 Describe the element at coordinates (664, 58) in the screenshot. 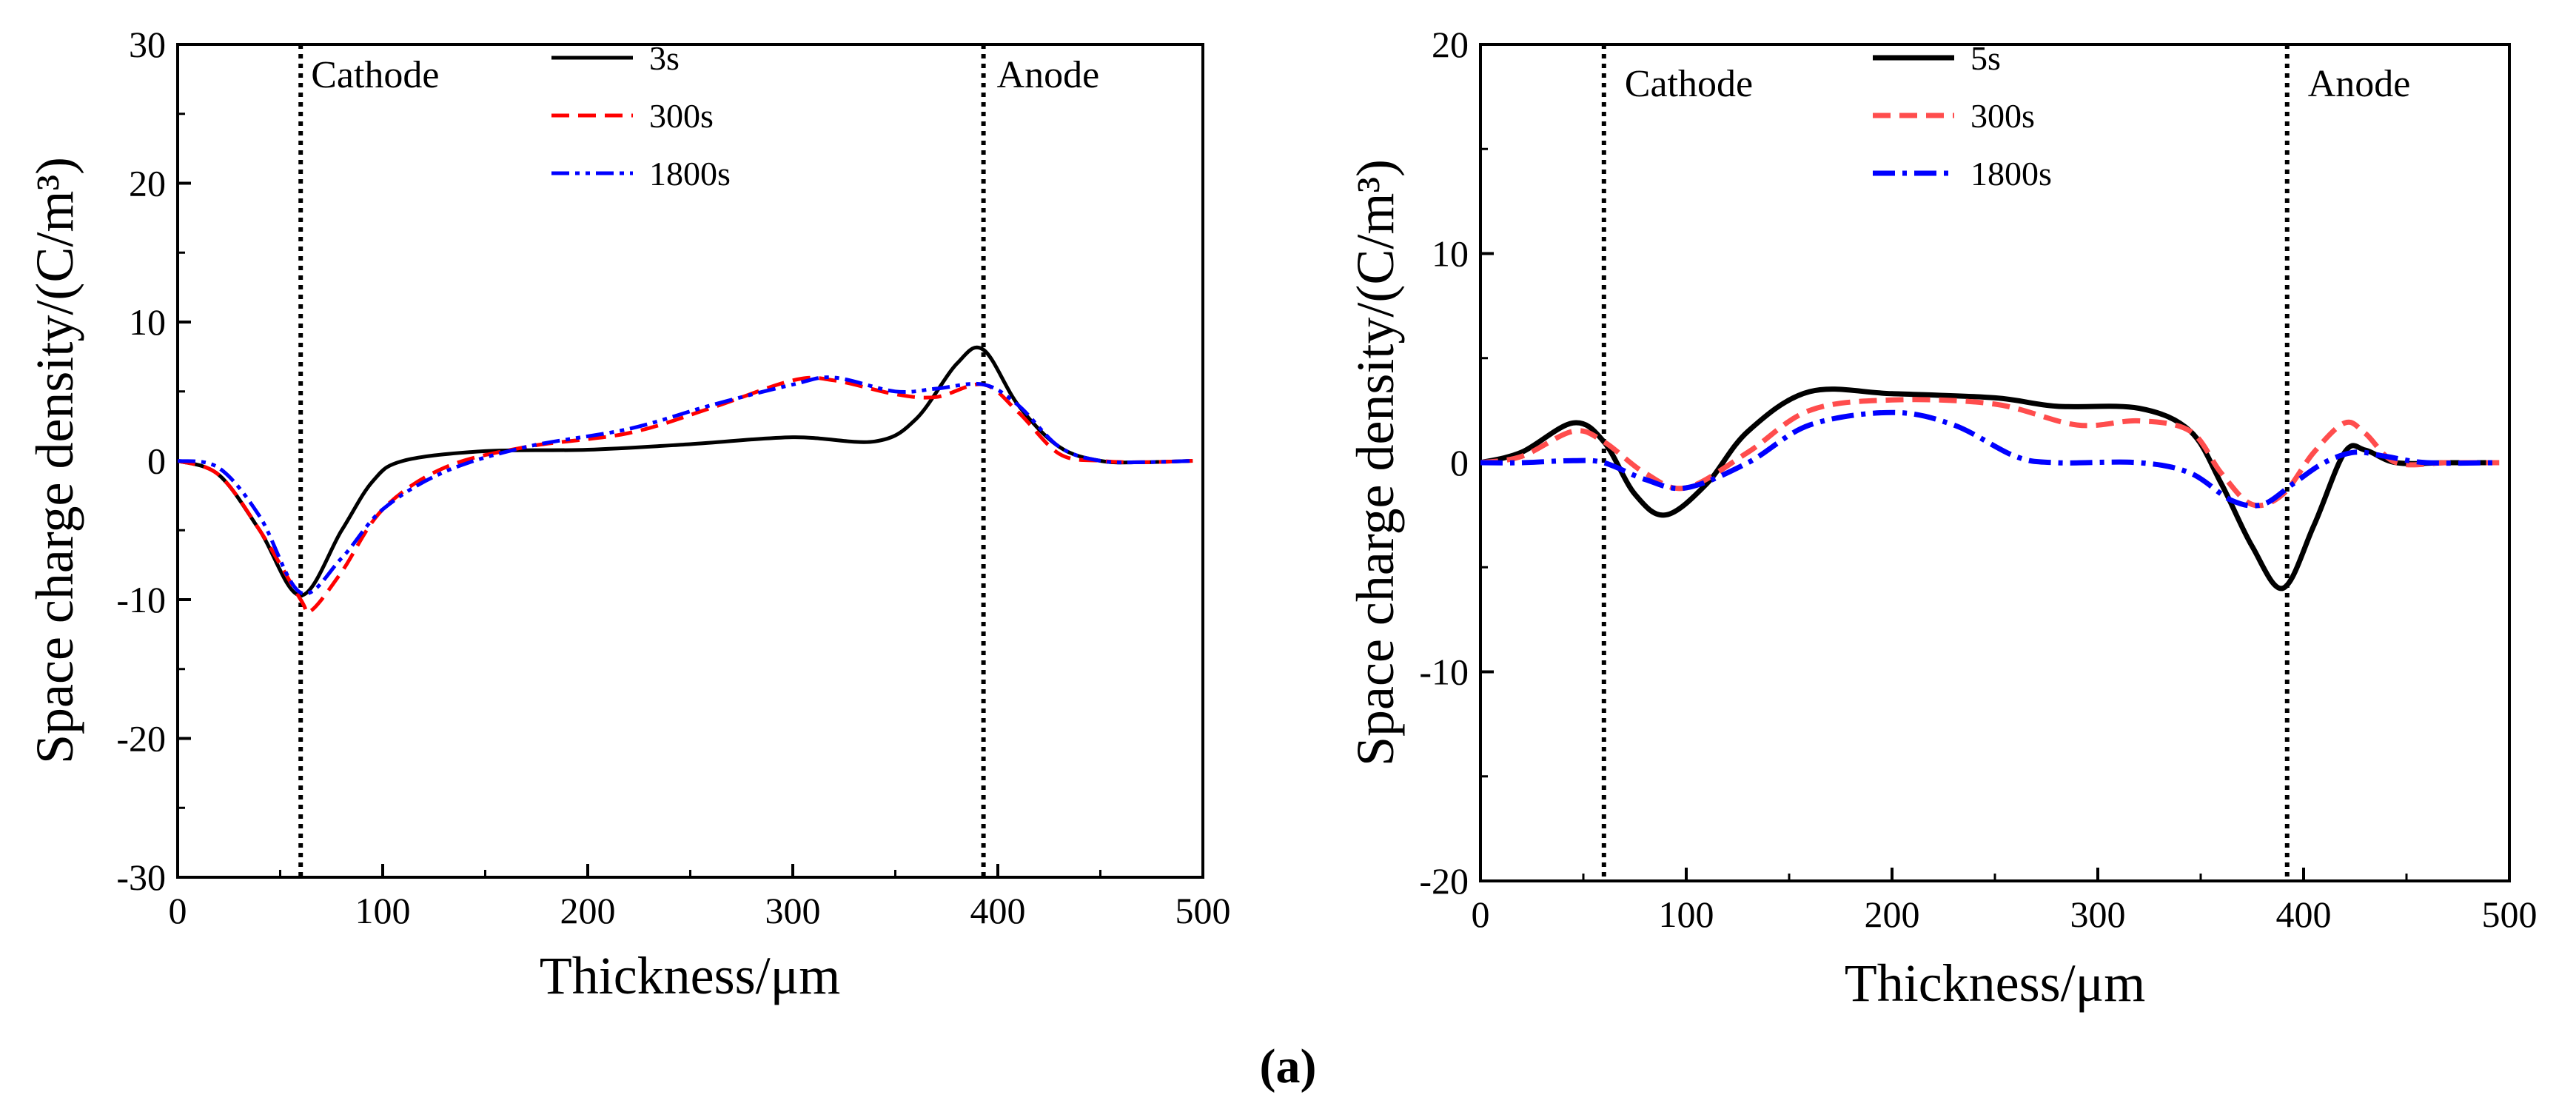

I see `legend-label-3s: 3s` at that location.